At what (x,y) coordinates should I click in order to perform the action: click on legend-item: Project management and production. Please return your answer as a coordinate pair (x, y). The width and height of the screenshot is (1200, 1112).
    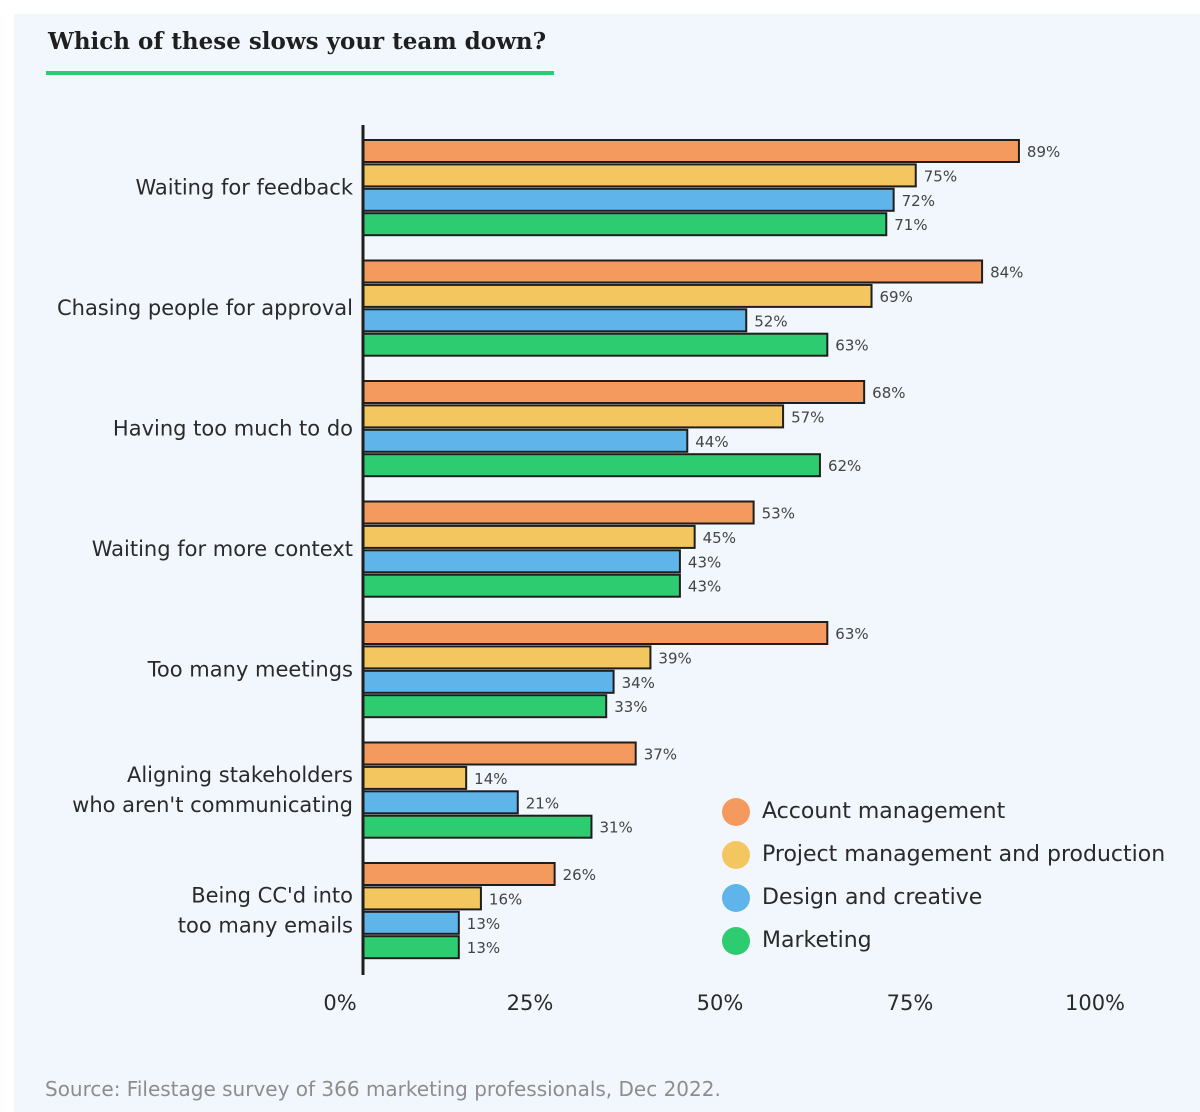
    Looking at the image, I should click on (943, 854).